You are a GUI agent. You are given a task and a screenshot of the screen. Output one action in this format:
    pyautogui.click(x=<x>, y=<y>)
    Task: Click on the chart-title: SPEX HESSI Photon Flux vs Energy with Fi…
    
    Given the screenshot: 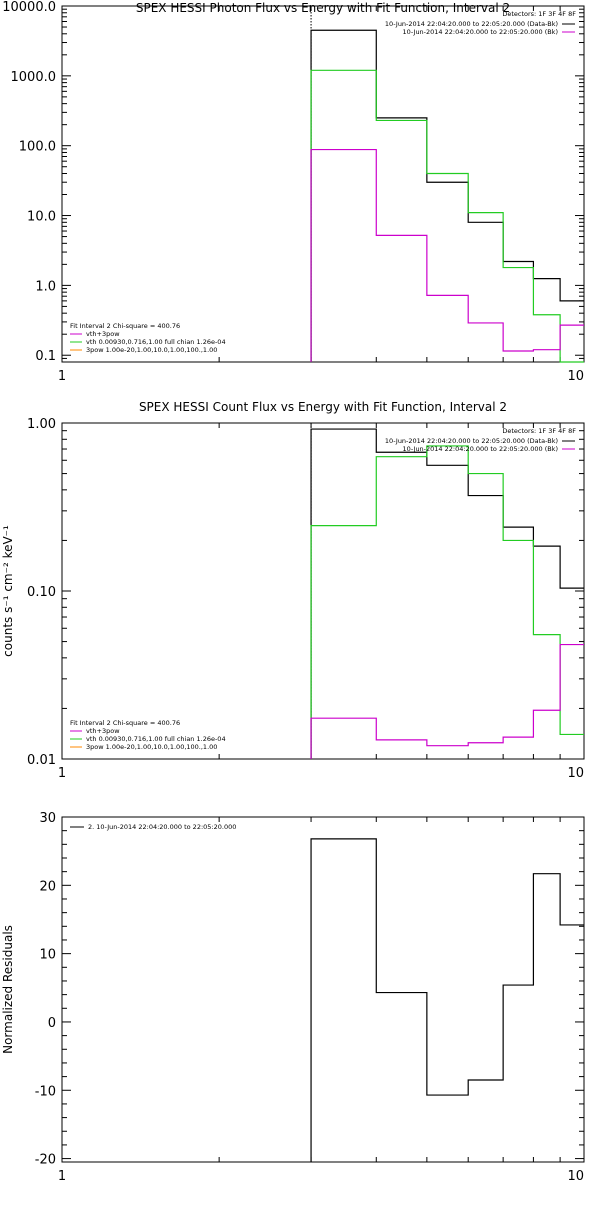 What is the action you would take?
    pyautogui.click(x=323, y=8)
    